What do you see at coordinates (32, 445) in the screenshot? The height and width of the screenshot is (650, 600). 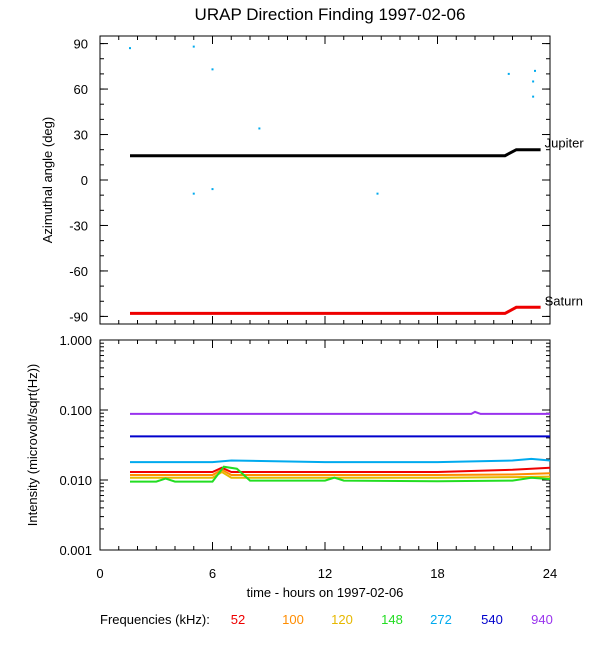 I see `bottom-y-axis-label: Intensity (microvolt/sqrt(Hz))` at bounding box center [32, 445].